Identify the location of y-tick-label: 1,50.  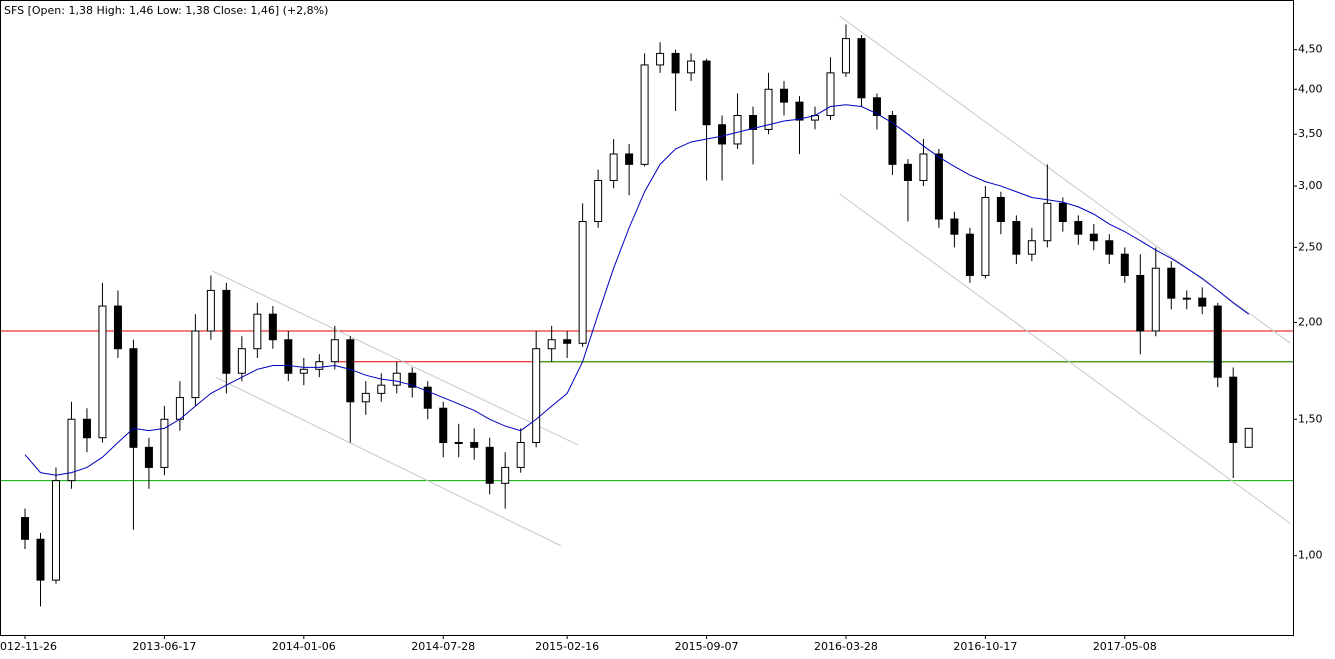
(1310, 418).